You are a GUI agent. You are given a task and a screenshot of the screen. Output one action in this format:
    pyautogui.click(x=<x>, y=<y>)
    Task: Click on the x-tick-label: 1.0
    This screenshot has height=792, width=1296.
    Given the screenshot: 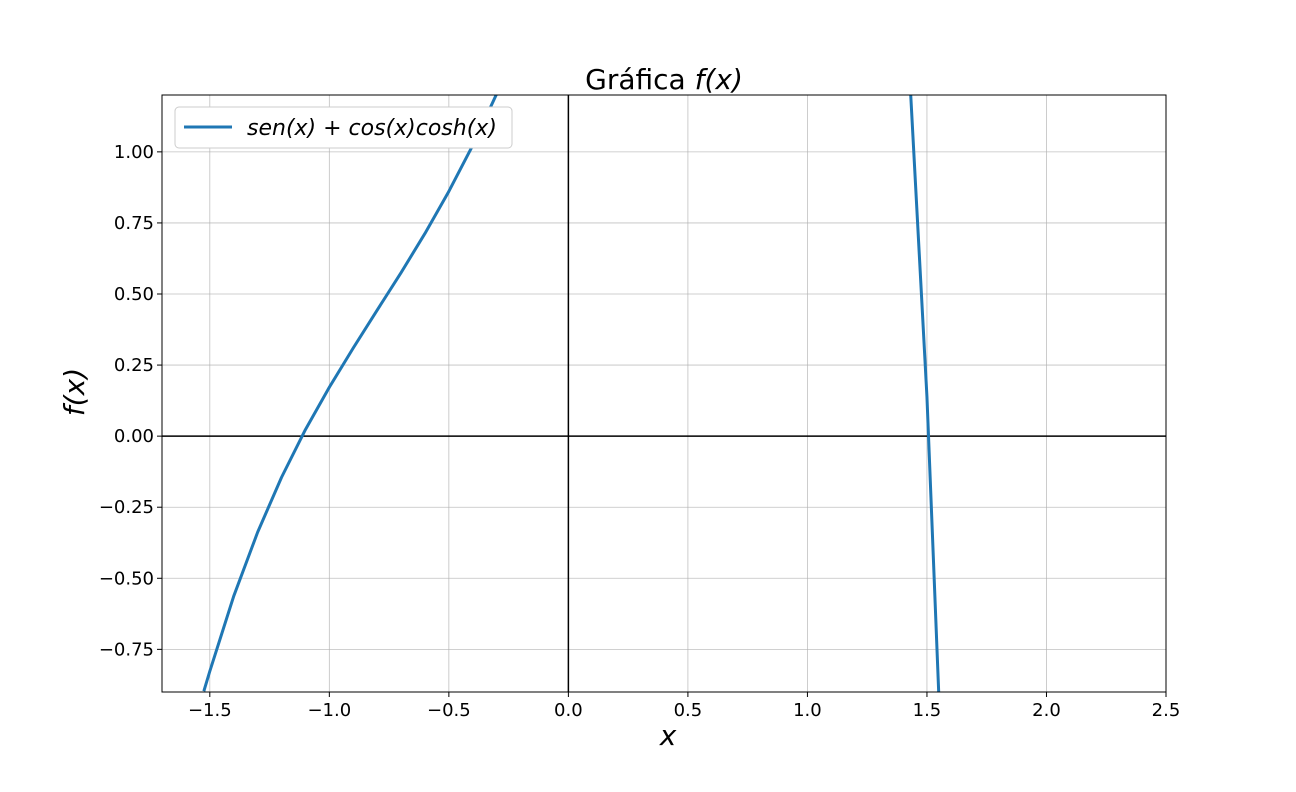 What is the action you would take?
    pyautogui.click(x=807, y=710)
    